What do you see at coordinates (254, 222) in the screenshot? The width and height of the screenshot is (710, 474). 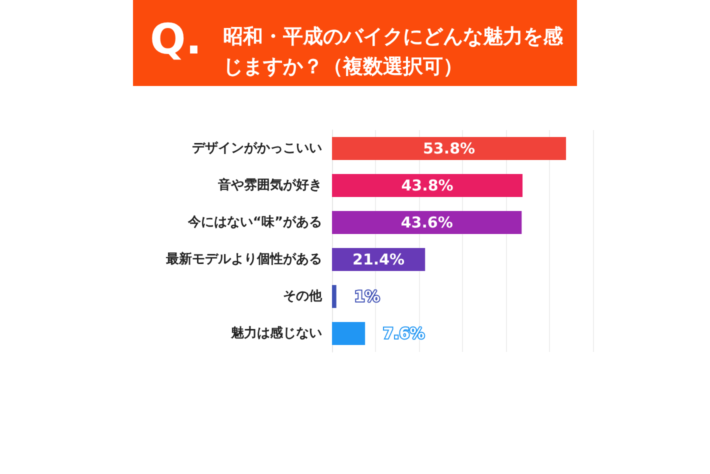 I see `y-tick-label: 今にはない“味”がある` at bounding box center [254, 222].